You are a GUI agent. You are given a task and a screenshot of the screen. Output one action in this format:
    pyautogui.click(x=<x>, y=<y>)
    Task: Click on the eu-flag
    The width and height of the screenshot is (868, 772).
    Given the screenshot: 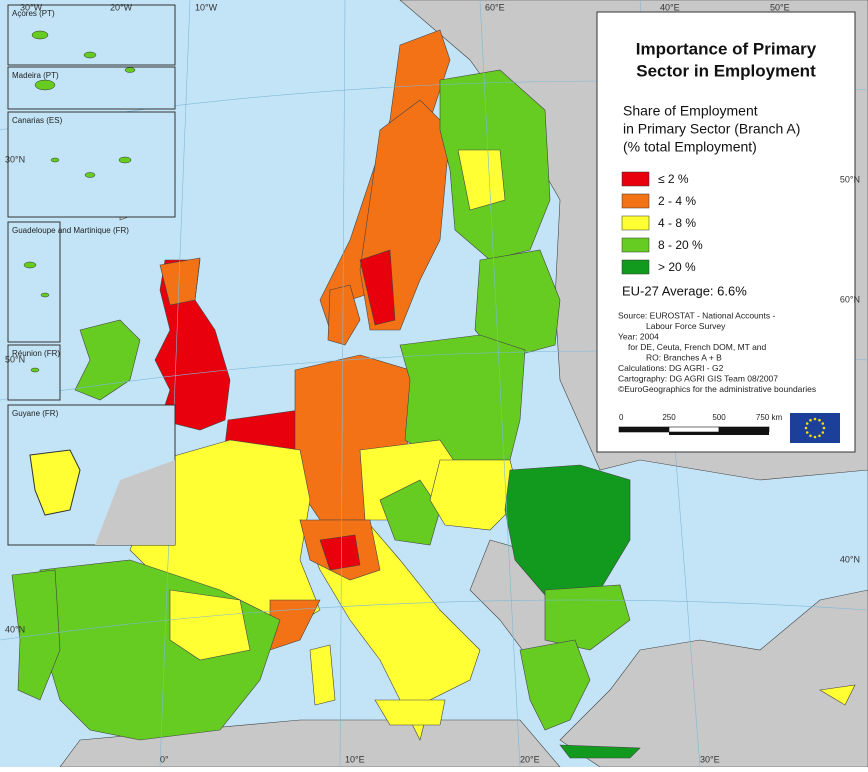 What is the action you would take?
    pyautogui.click(x=815, y=428)
    